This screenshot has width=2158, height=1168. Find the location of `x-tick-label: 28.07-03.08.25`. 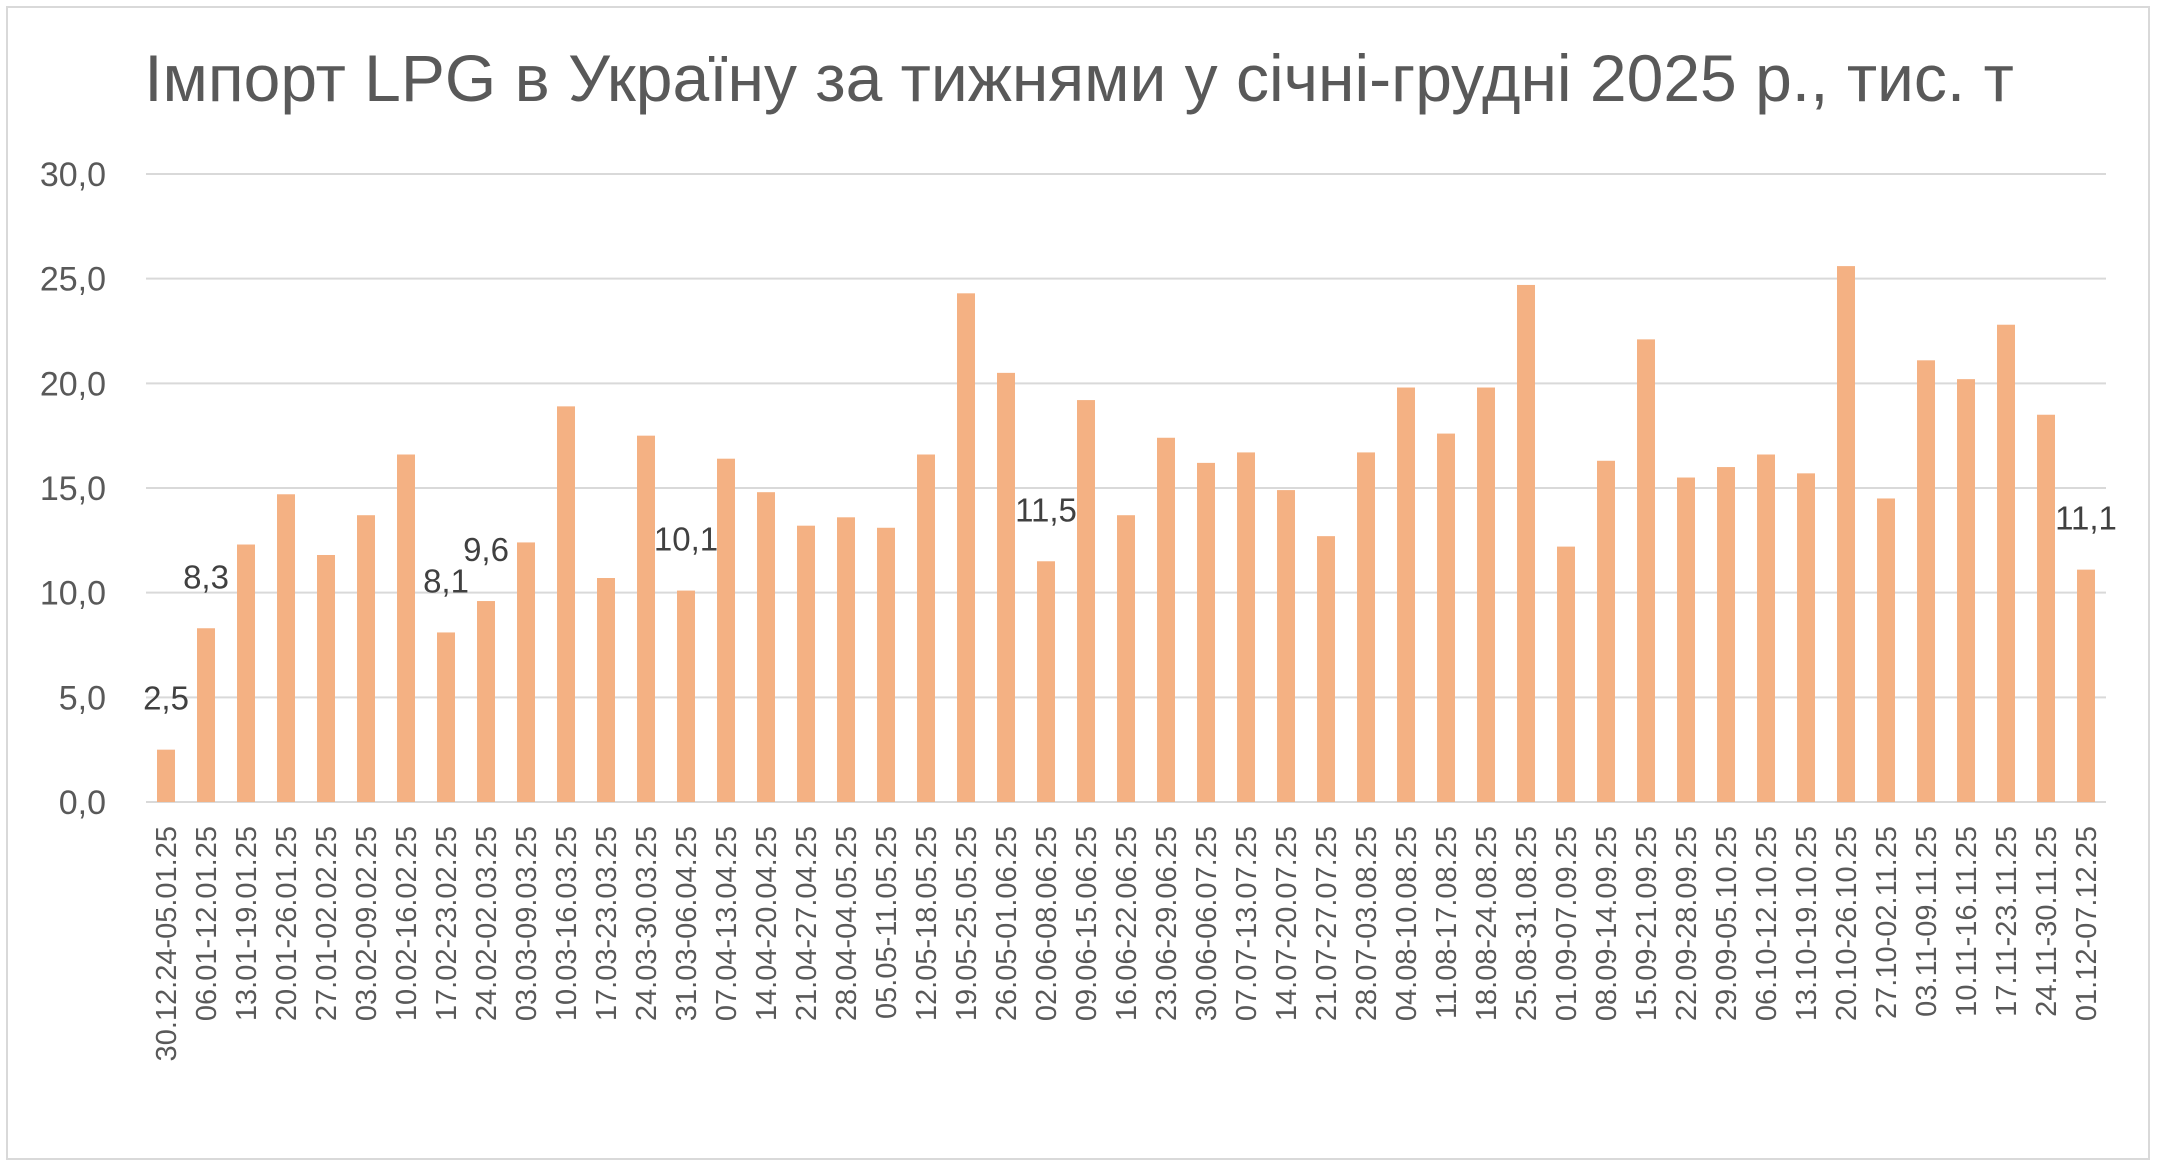

x-tick-label: 28.07-03.08.25 is located at coordinates (1367, 923).